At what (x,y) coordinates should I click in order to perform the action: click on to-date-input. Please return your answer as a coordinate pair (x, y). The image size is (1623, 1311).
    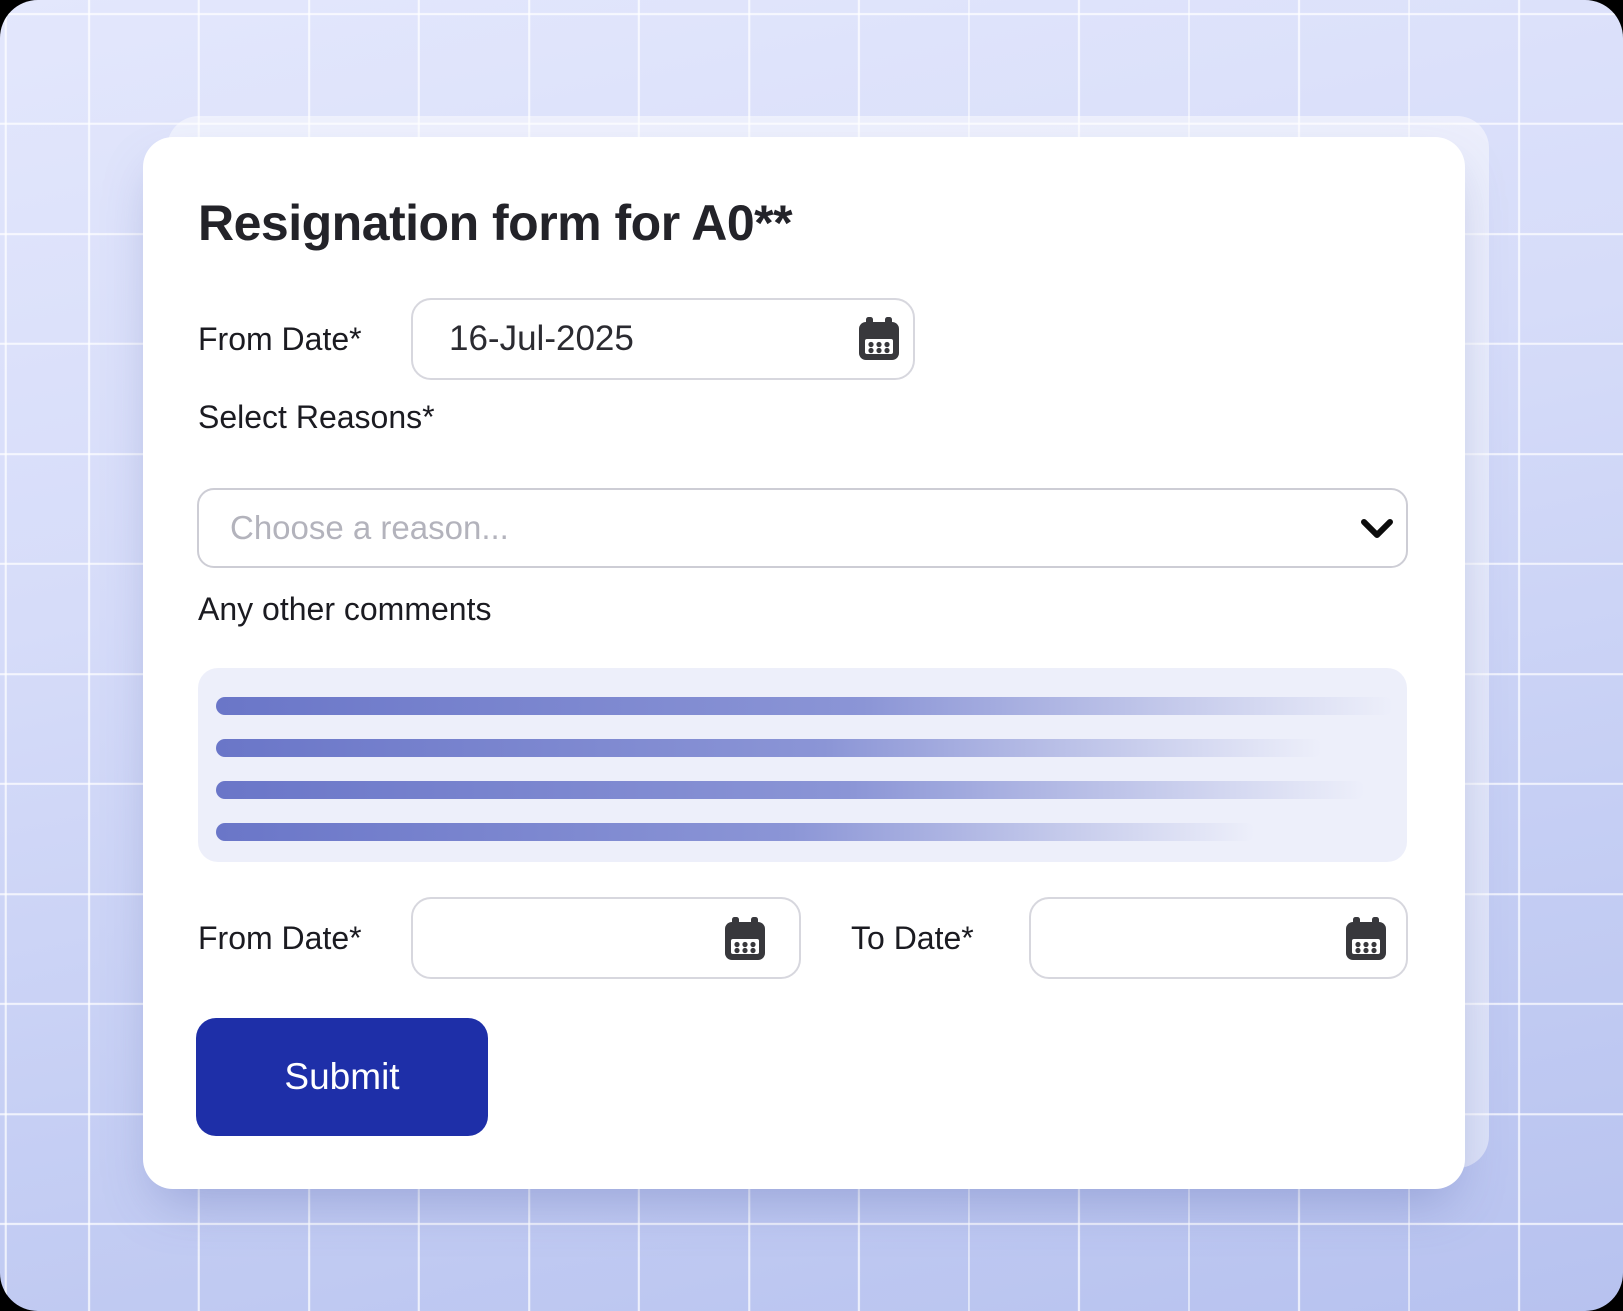
    Looking at the image, I should click on (1218, 938).